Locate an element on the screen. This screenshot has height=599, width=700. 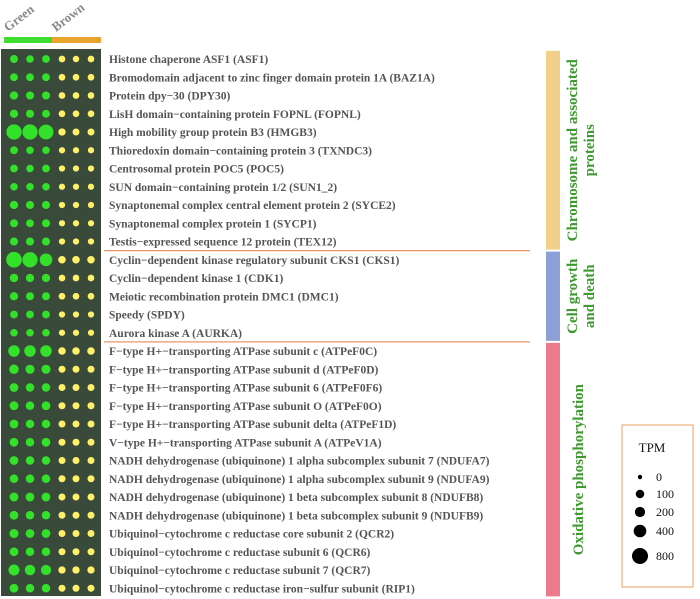
dot-r26-c5 is located at coordinates (91, 533).